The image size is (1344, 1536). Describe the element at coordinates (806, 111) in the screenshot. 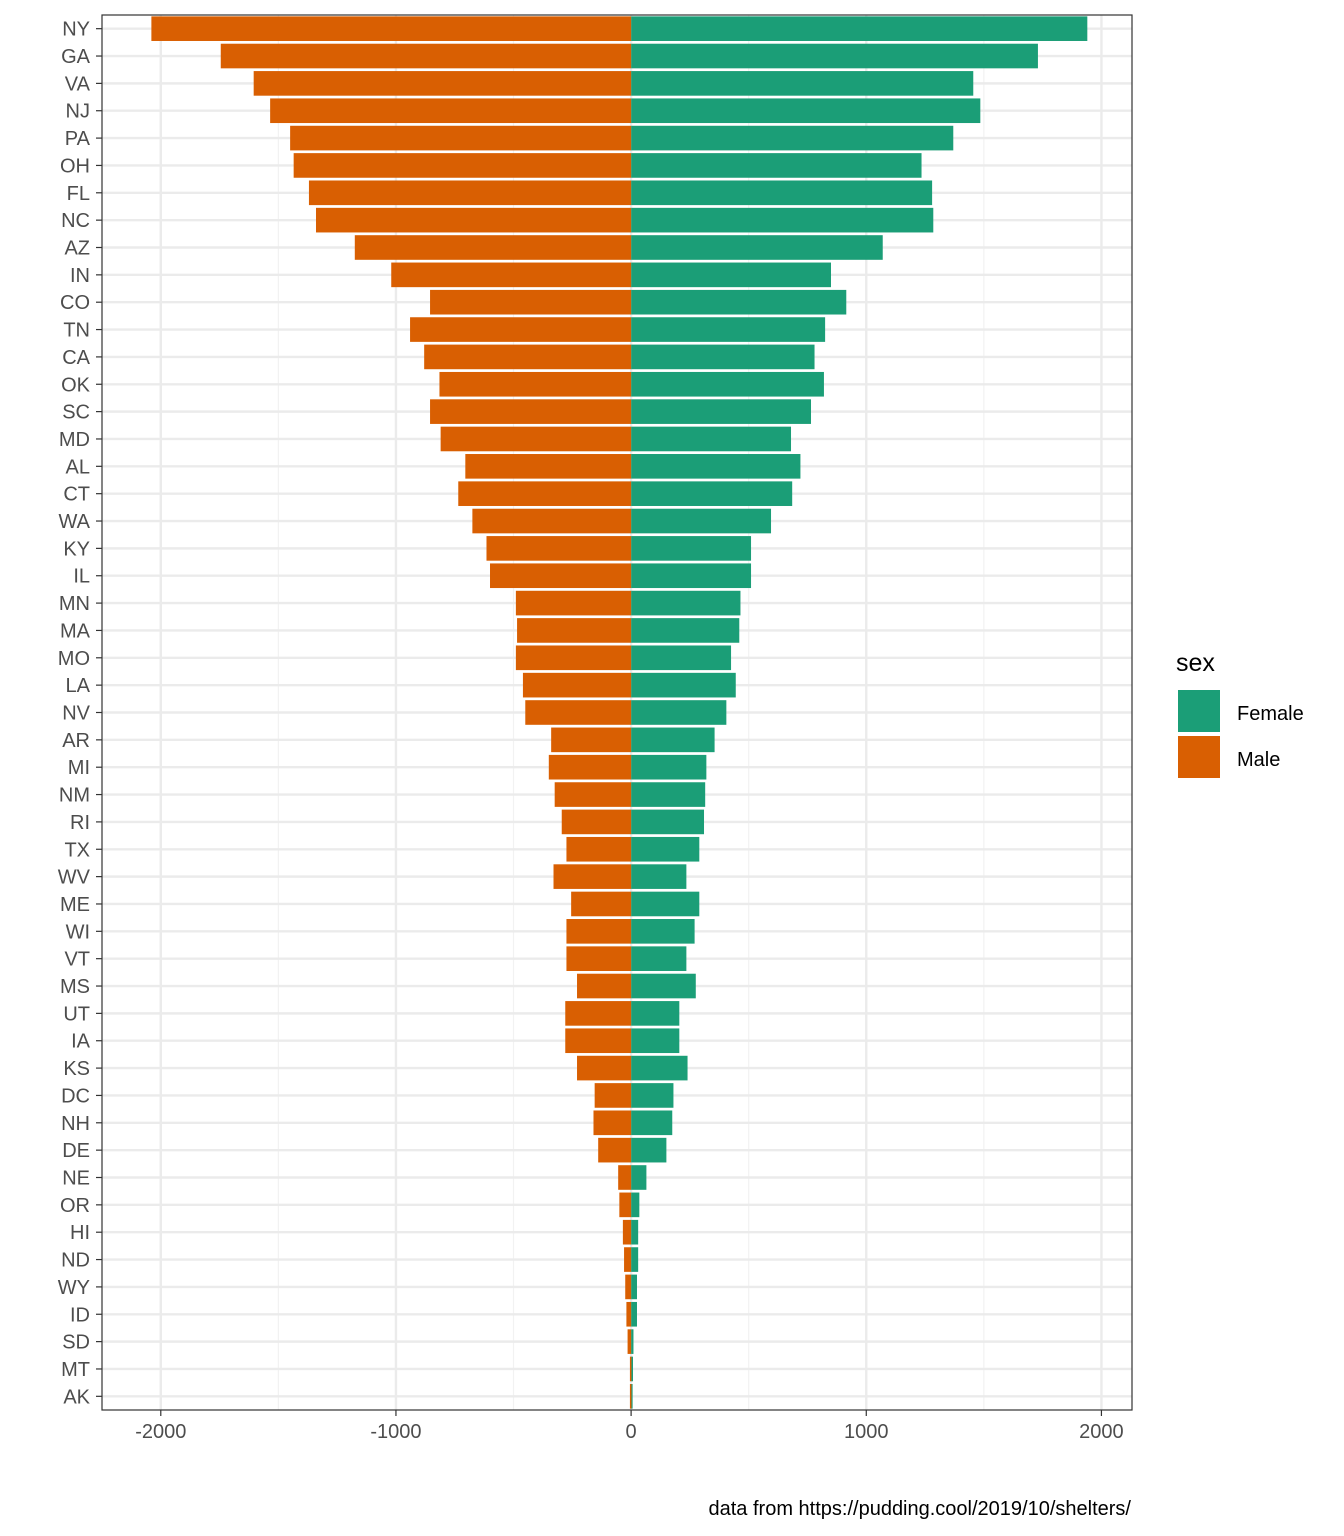

I see `bar-female-nj` at that location.